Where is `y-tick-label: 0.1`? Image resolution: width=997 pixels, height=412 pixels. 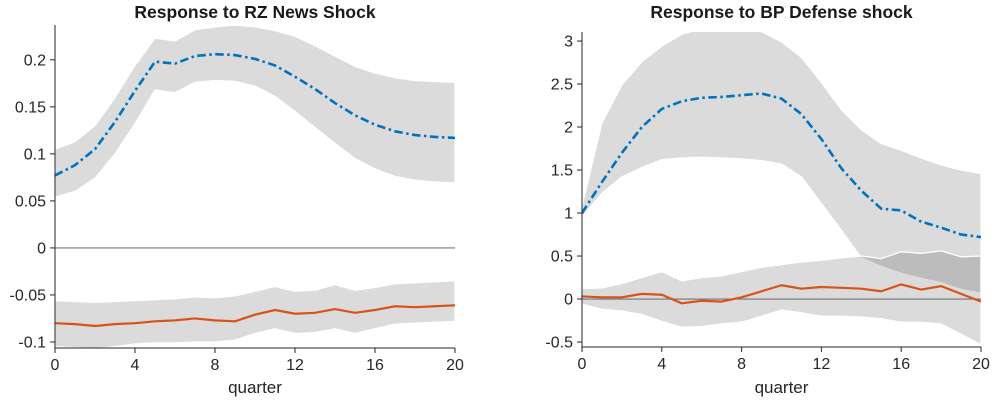
y-tick-label: 0.1 is located at coordinates (35, 154).